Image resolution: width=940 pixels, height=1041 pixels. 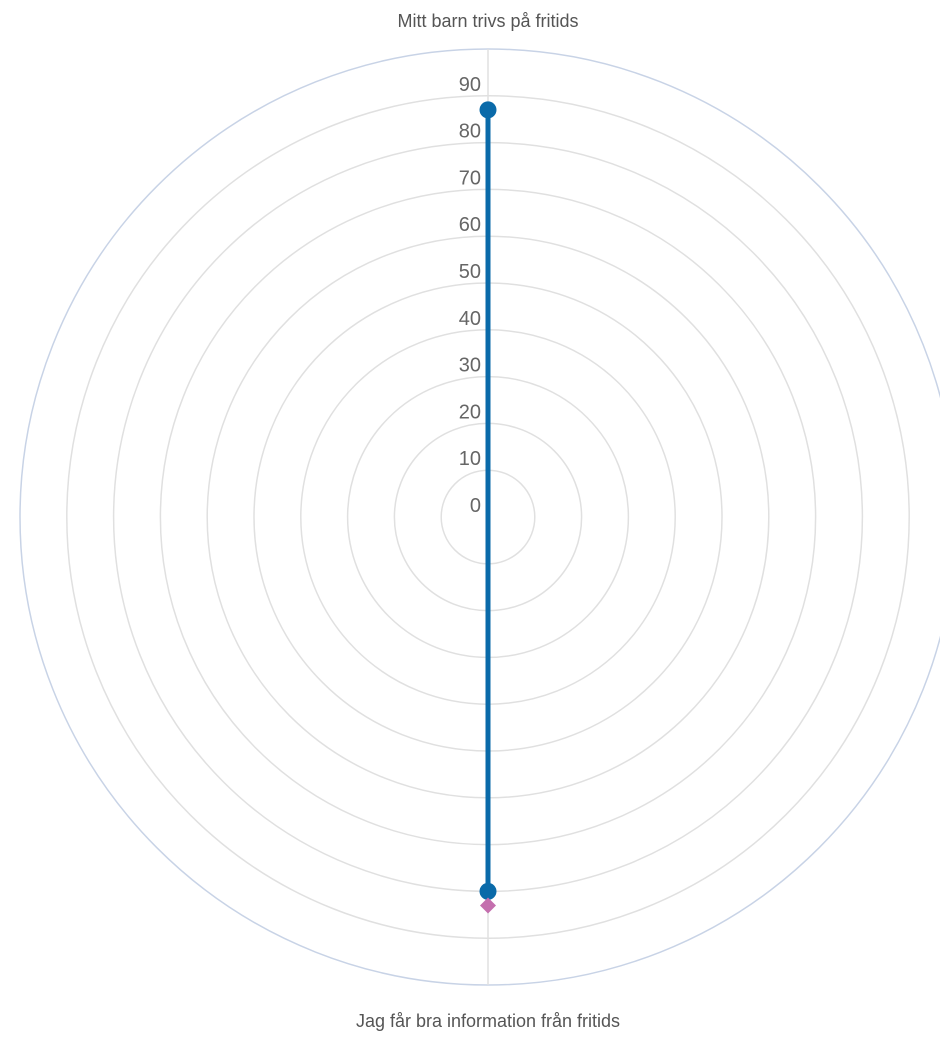 I want to click on category-label: Mitt barn trivs på fritids, so click(x=487, y=21).